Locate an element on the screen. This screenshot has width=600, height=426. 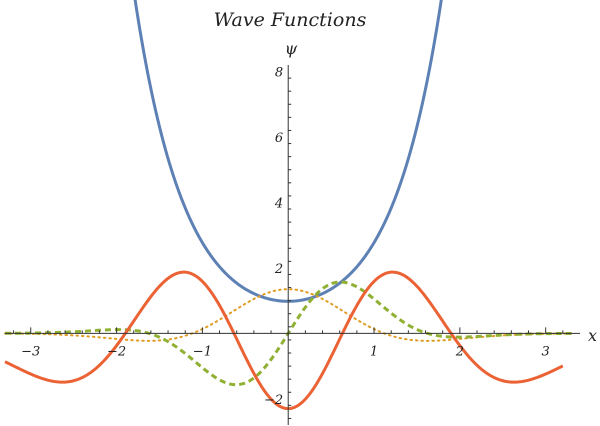
y-tick-label: 2 is located at coordinates (278, 269).